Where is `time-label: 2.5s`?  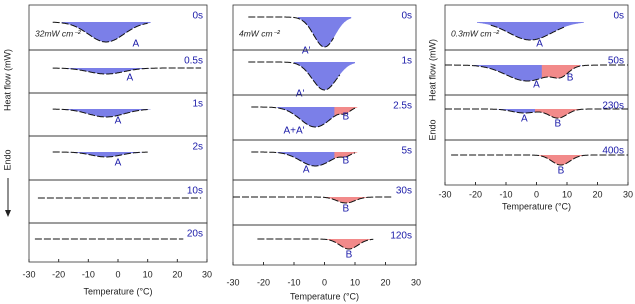 time-label: 2.5s is located at coordinates (402, 106).